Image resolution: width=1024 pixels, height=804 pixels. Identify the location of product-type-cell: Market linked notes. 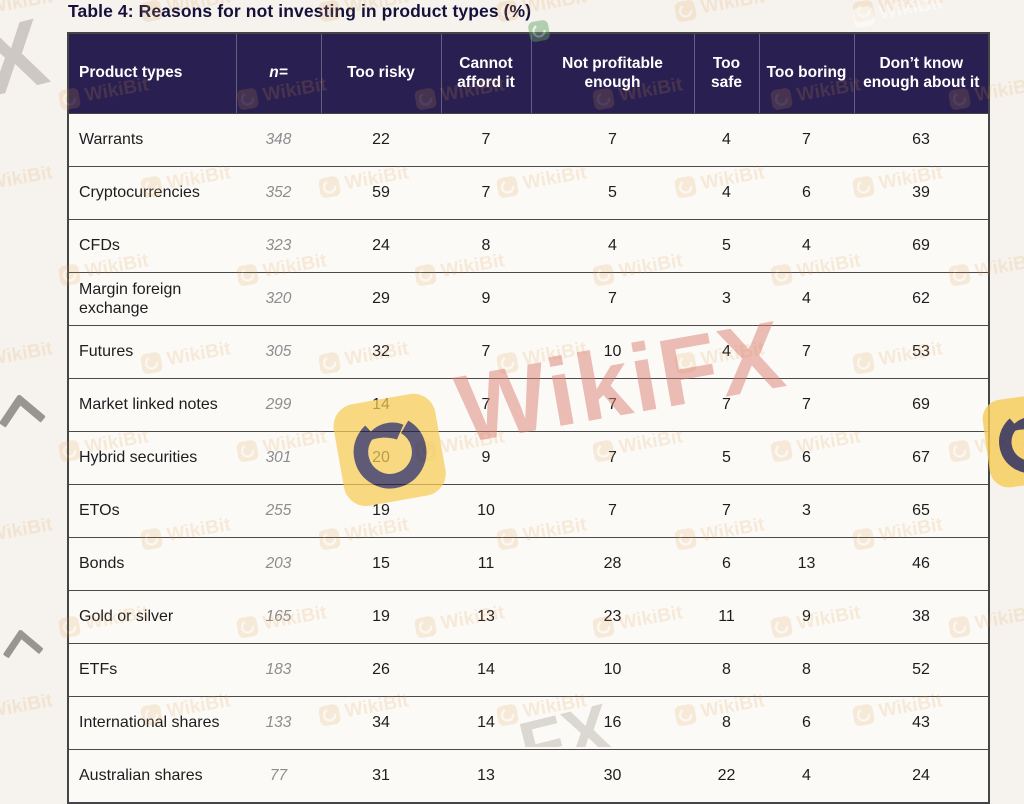
(152, 405).